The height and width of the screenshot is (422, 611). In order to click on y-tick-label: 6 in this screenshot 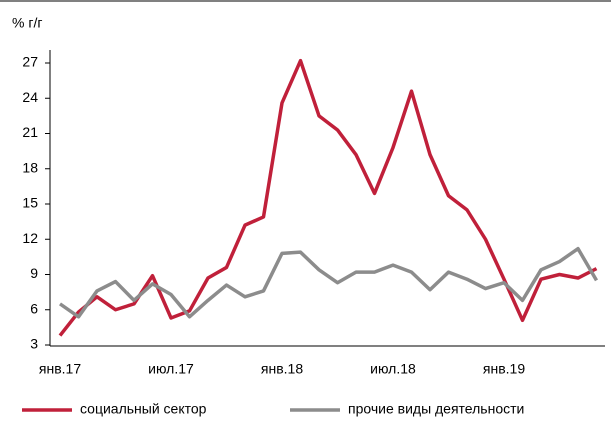, I will do `click(34, 308)`.